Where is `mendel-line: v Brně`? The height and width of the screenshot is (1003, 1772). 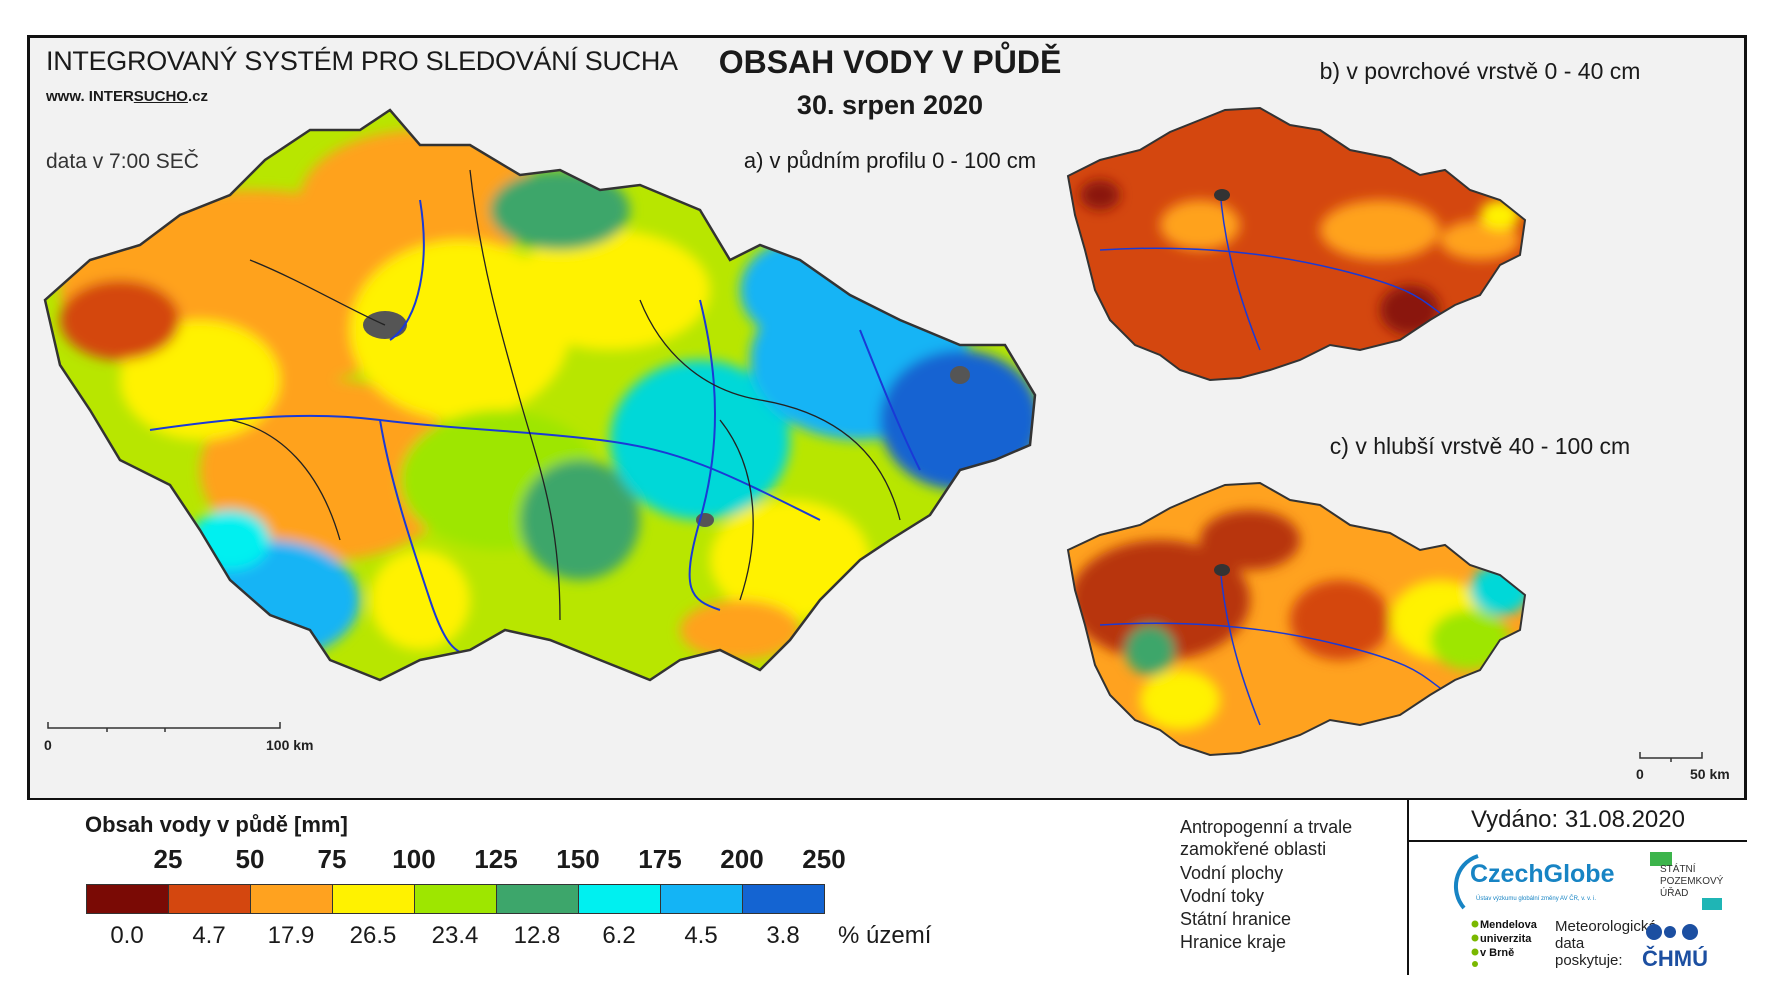 mendel-line: v Brně is located at coordinates (1497, 953).